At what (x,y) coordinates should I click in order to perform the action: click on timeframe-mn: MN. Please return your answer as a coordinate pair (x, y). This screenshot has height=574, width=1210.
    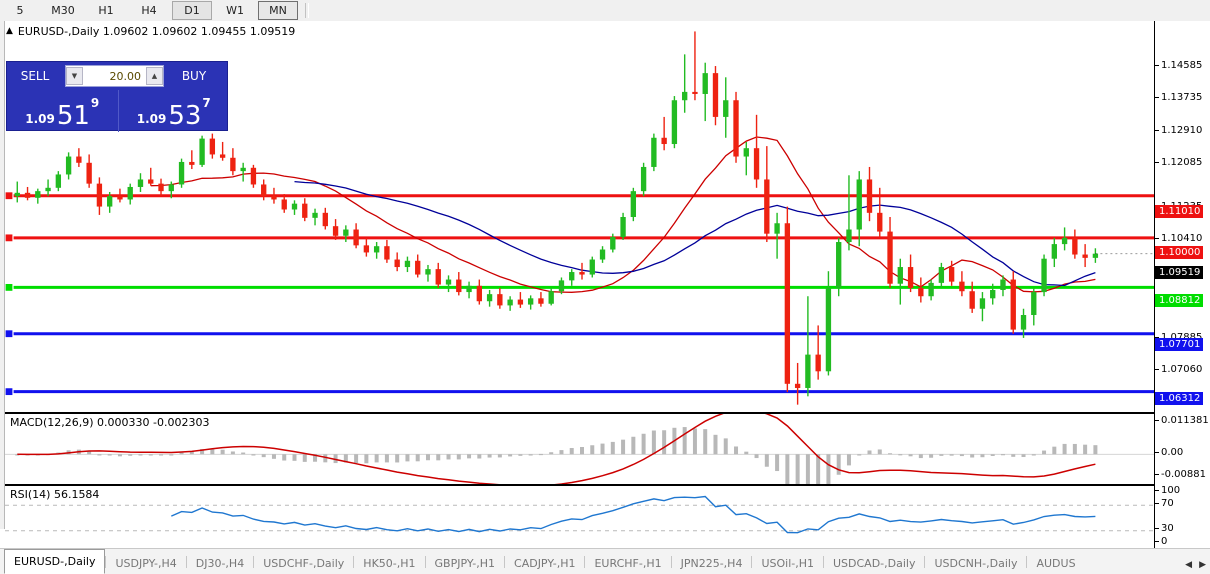
    Looking at the image, I should click on (278, 10).